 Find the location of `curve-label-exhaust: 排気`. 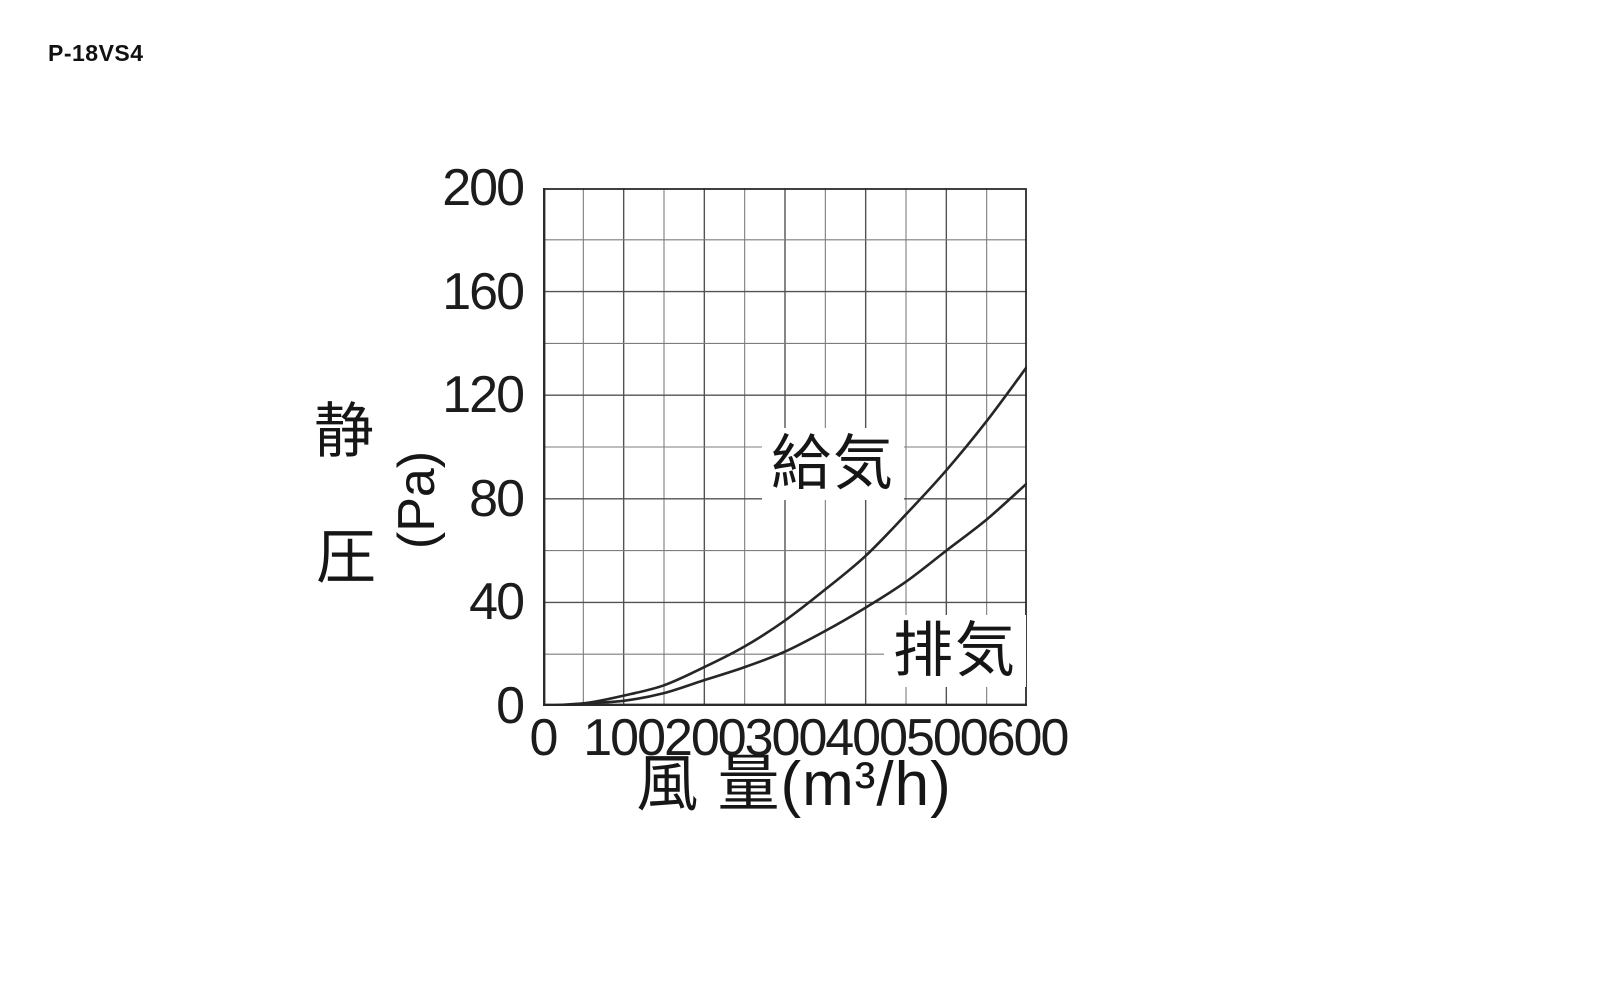

curve-label-exhaust: 排気 is located at coordinates (955, 651).